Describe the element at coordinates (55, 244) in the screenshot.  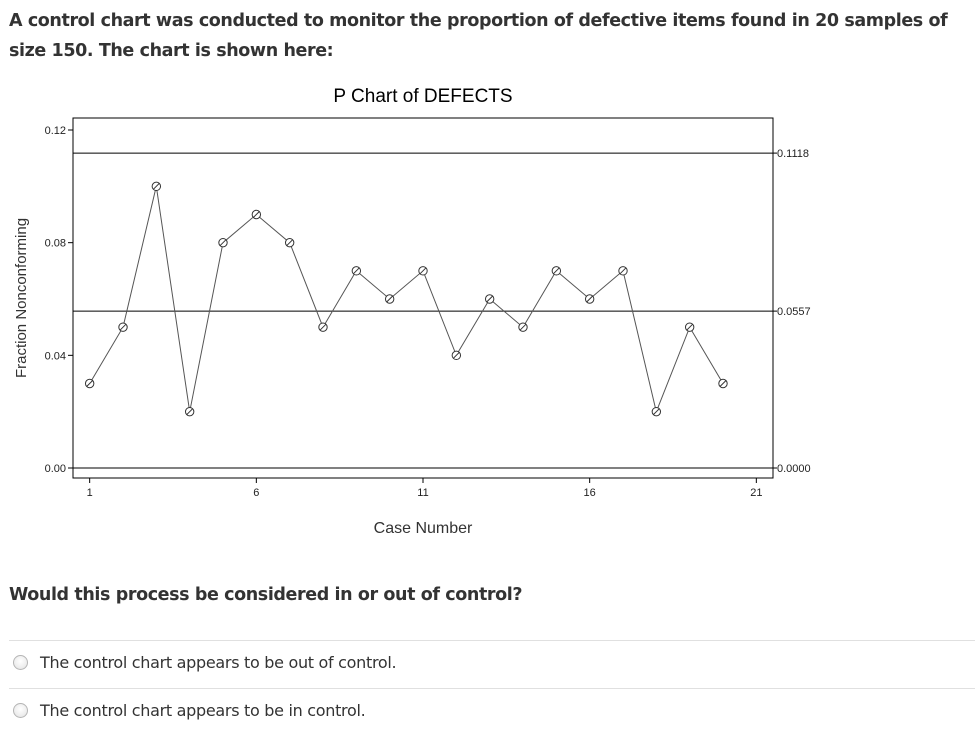
I see `y-tick-label: 0.08` at that location.